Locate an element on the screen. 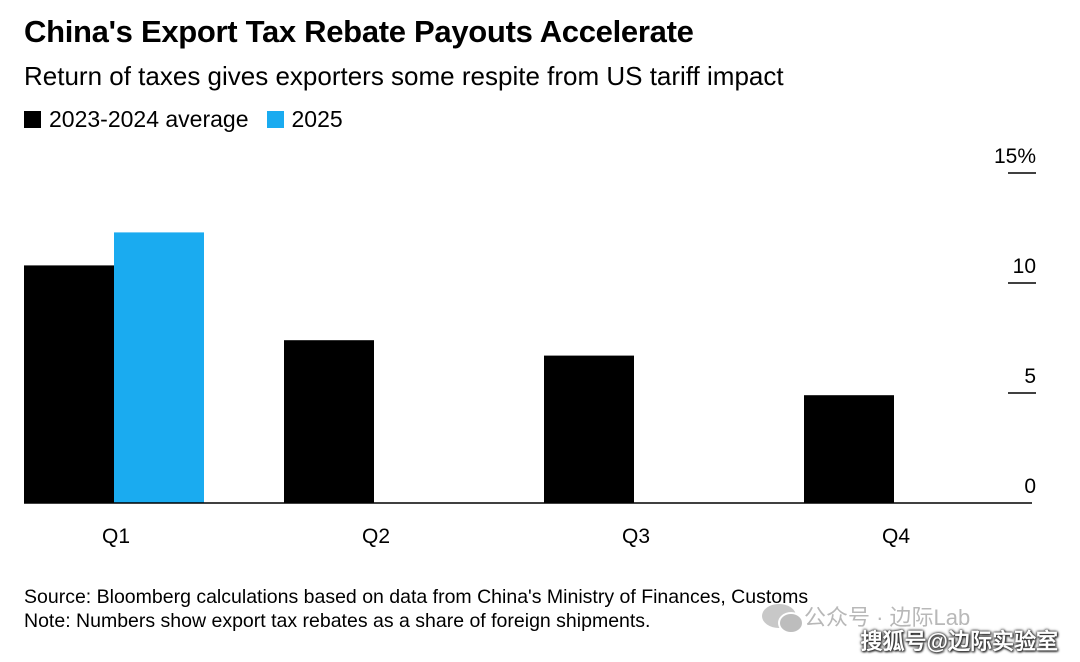 The image size is (1080, 662). legend-label-series-2: 2025 is located at coordinates (317, 119).